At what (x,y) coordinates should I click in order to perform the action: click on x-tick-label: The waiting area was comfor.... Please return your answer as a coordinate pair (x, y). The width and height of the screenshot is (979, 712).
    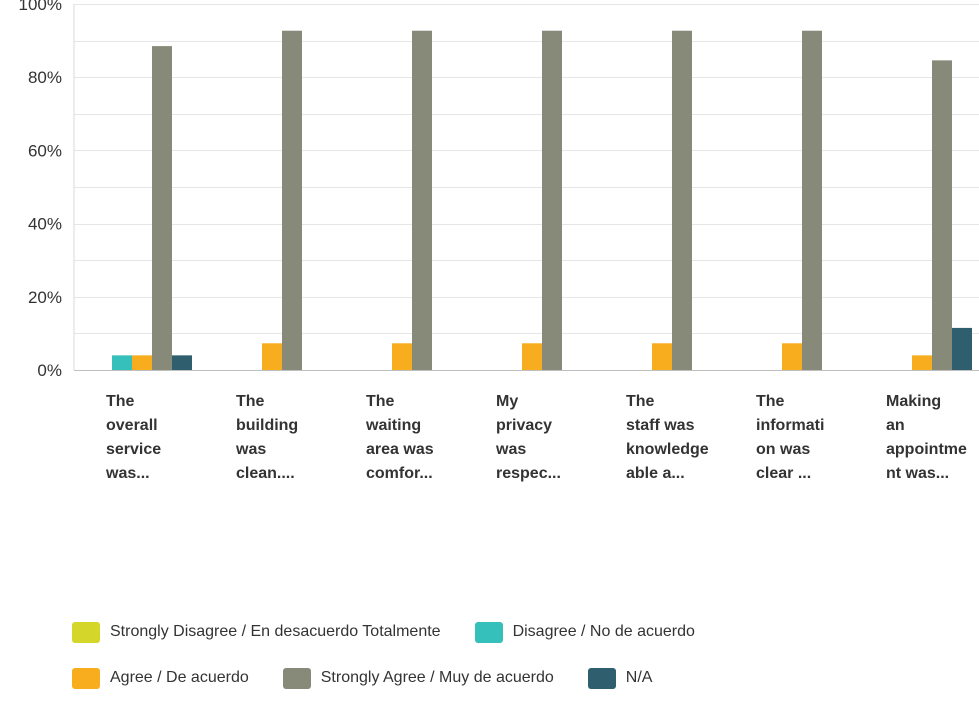
    Looking at the image, I should click on (399, 437).